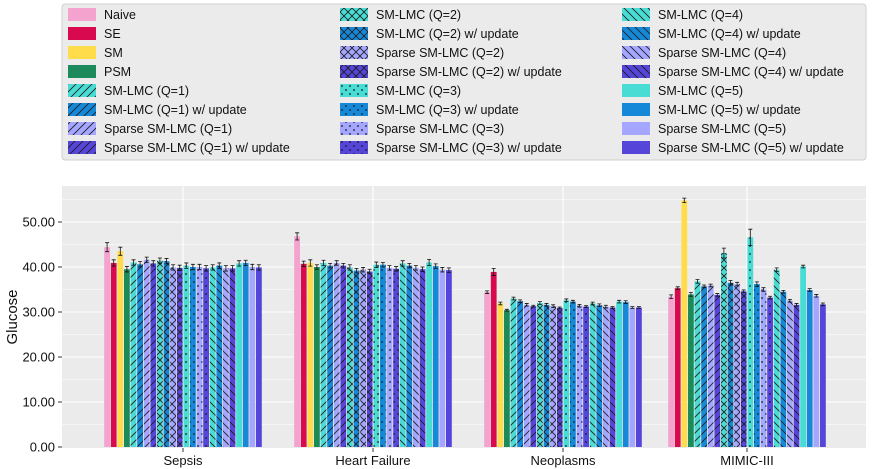 Image resolution: width=872 pixels, height=469 pixels. I want to click on bar-neoplasms-se, so click(493, 357).